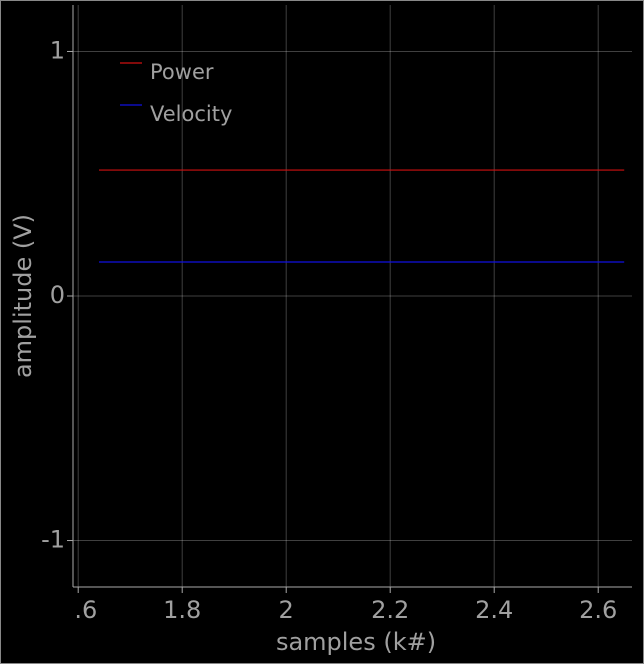 Image resolution: width=644 pixels, height=664 pixels. What do you see at coordinates (598, 610) in the screenshot?
I see `x-tick-label: 2.6` at bounding box center [598, 610].